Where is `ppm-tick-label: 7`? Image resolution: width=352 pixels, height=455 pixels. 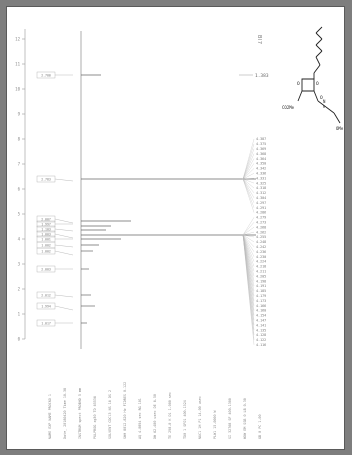 ppm-tick-label: 7 is located at coordinates (19, 164).